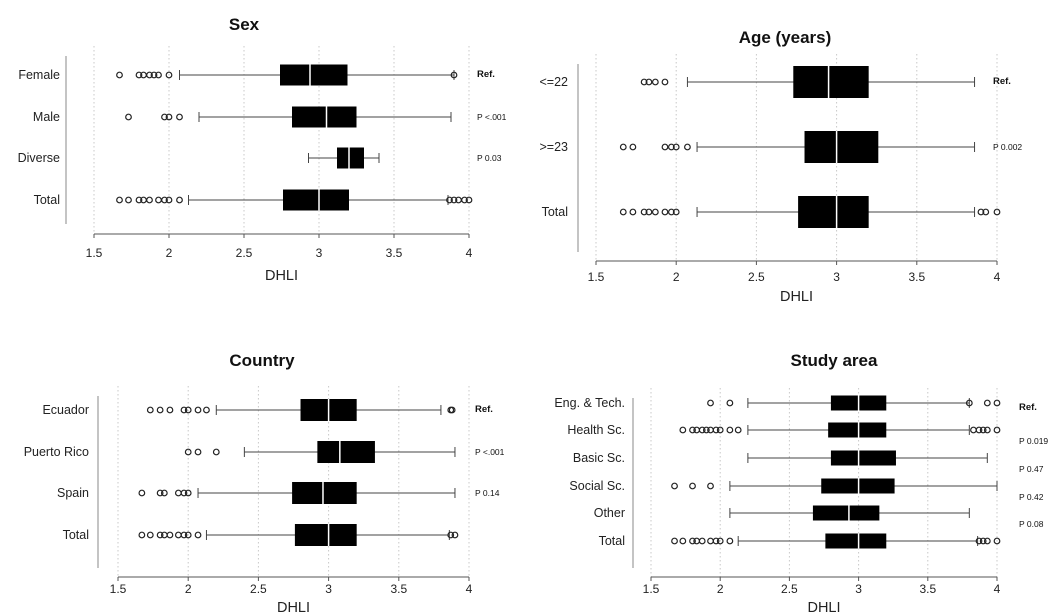 The height and width of the screenshot is (616, 1054). I want to click on category-label: >=23, so click(553, 147).